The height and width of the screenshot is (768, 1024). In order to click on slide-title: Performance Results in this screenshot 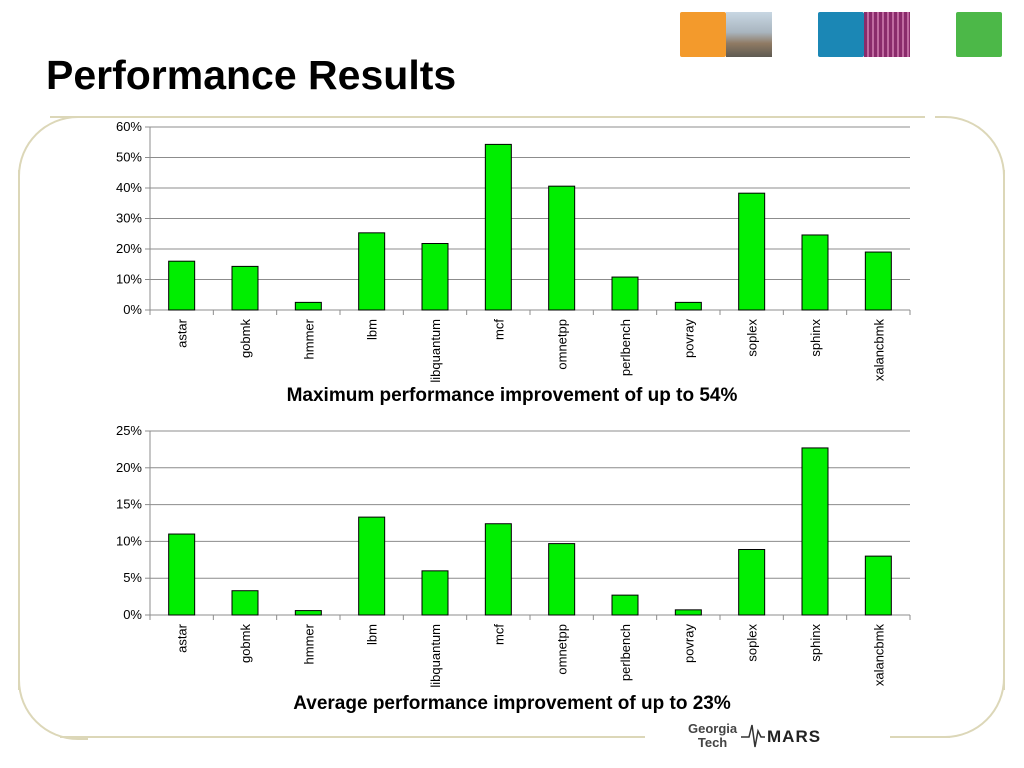, I will do `click(251, 75)`.